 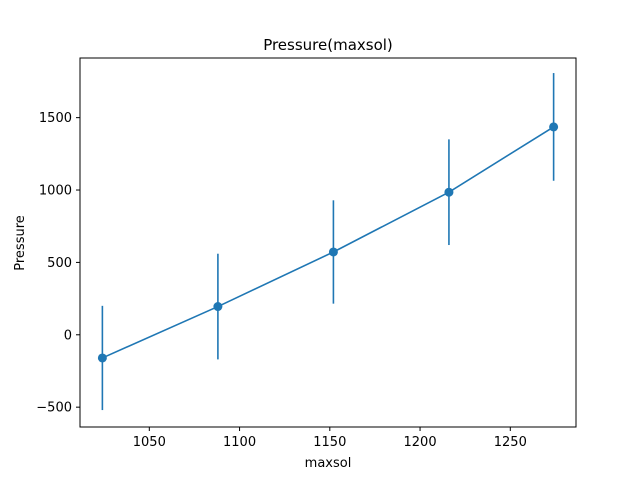 I want to click on y-tick-label: 500, so click(x=59, y=263).